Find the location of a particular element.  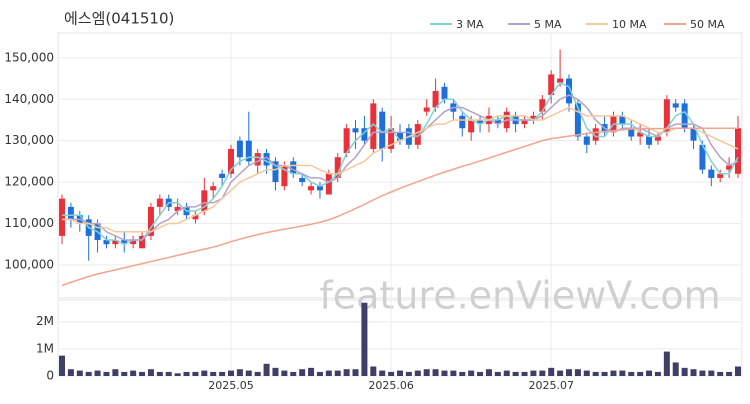

x-tick-label: 2025.06 is located at coordinates (391, 385).